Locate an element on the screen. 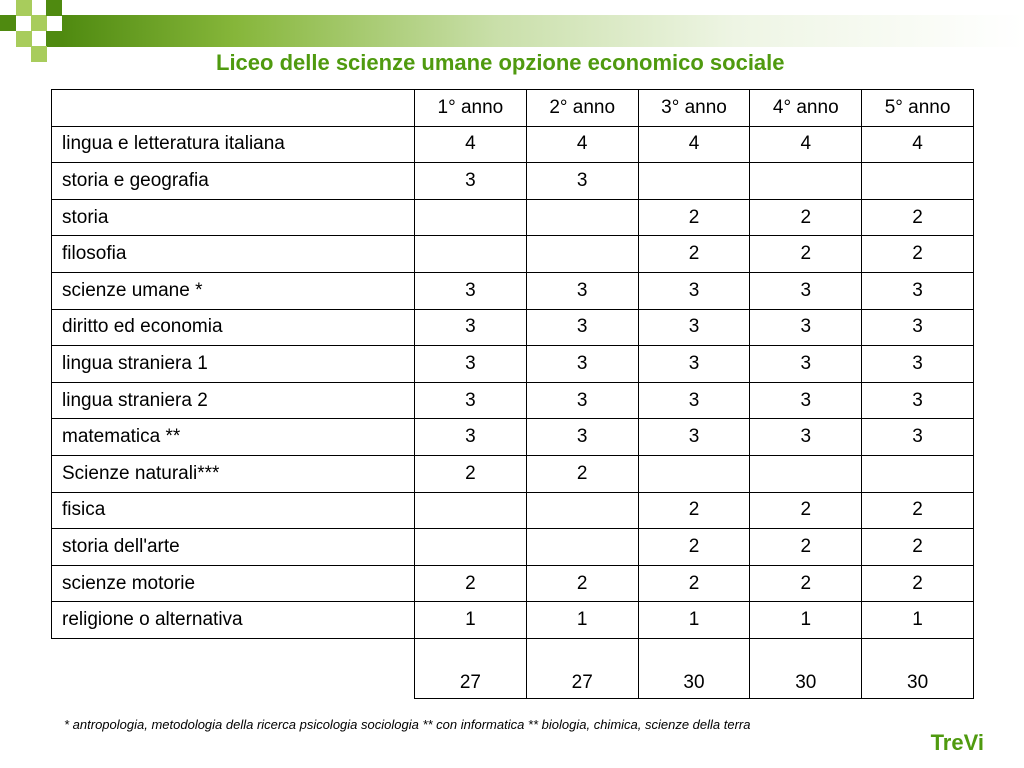  subject-cell: lingua e letteratura italiana is located at coordinates (233, 144).